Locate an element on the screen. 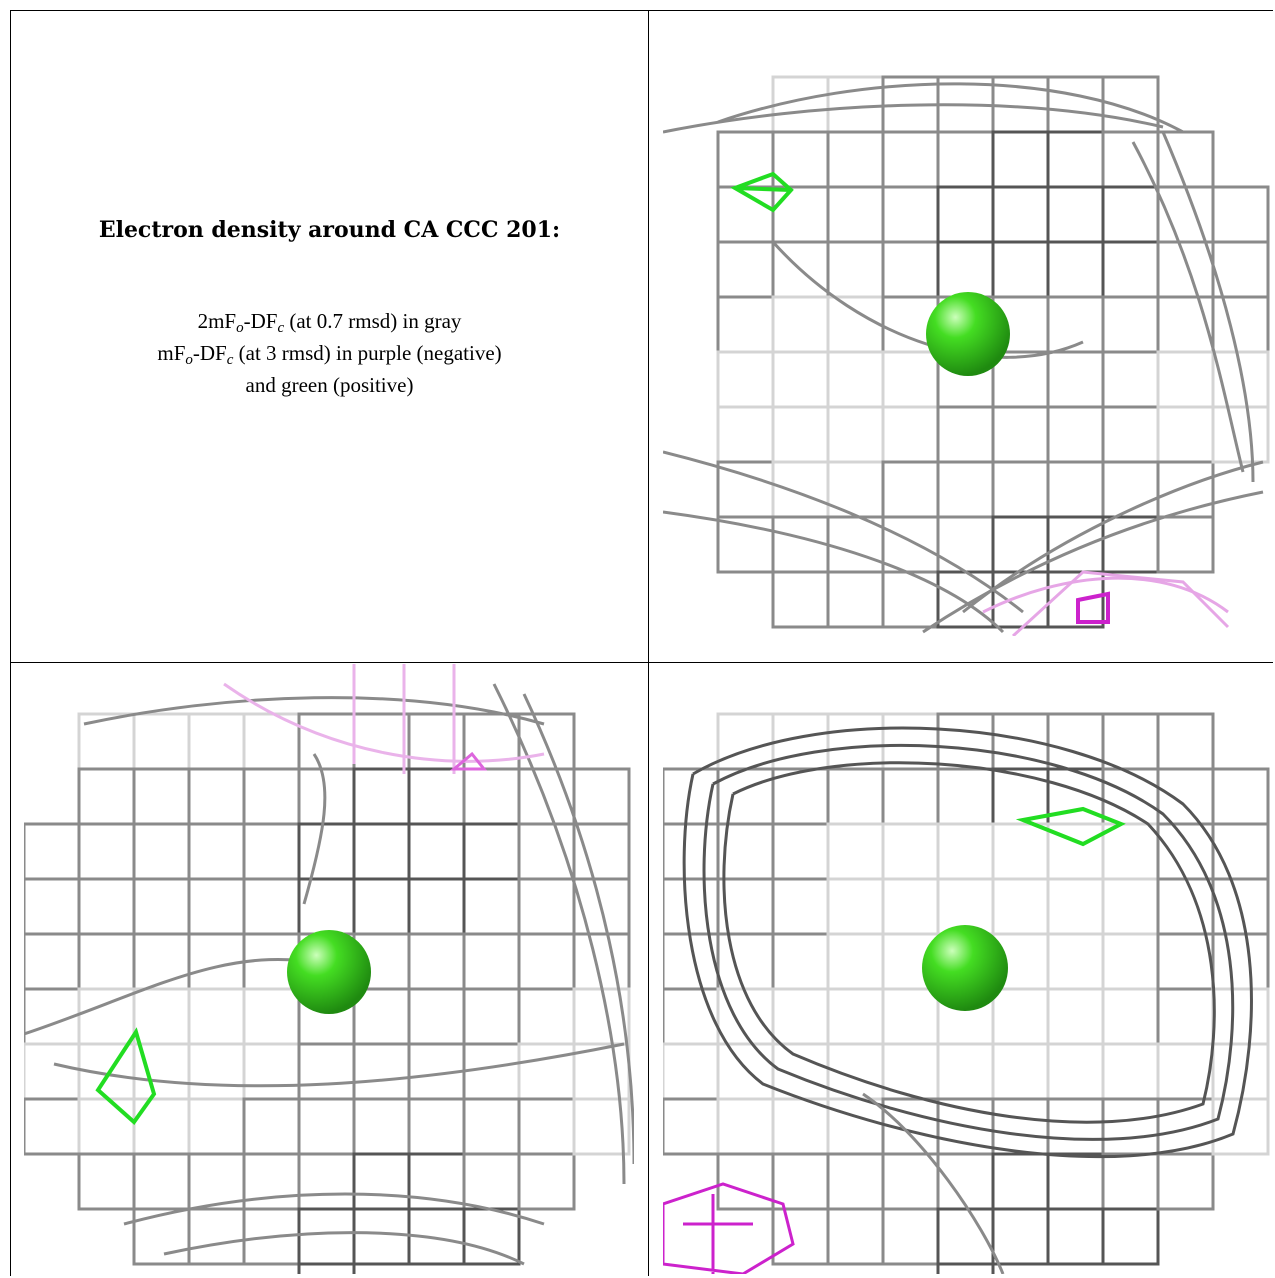 The image size is (1275, 1278). negative-density-blob is located at coordinates (729, 1228).